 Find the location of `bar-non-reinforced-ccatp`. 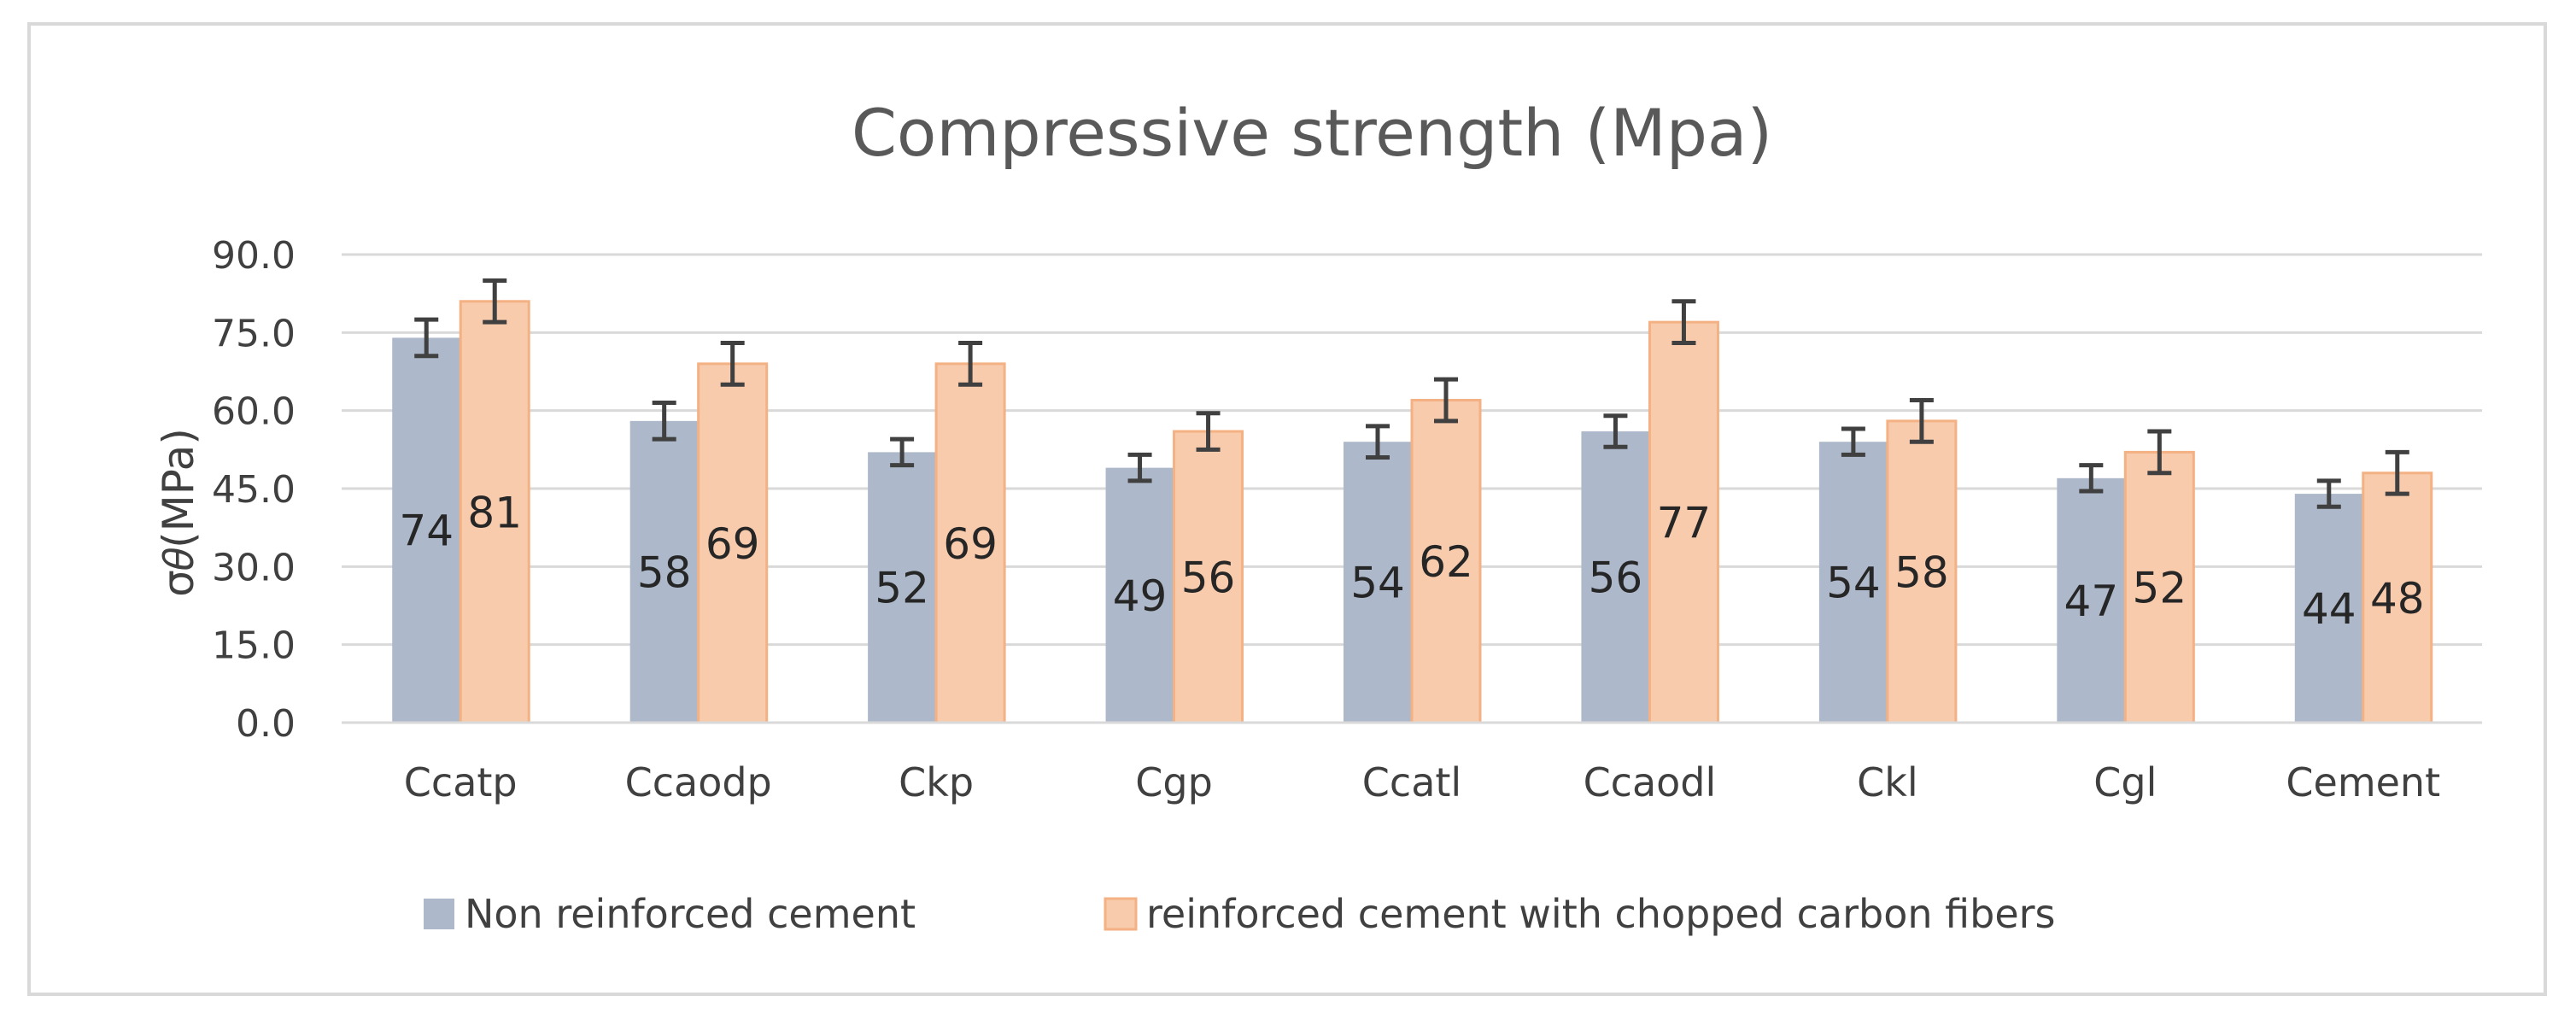

bar-non-reinforced-ccatp is located at coordinates (426, 530).